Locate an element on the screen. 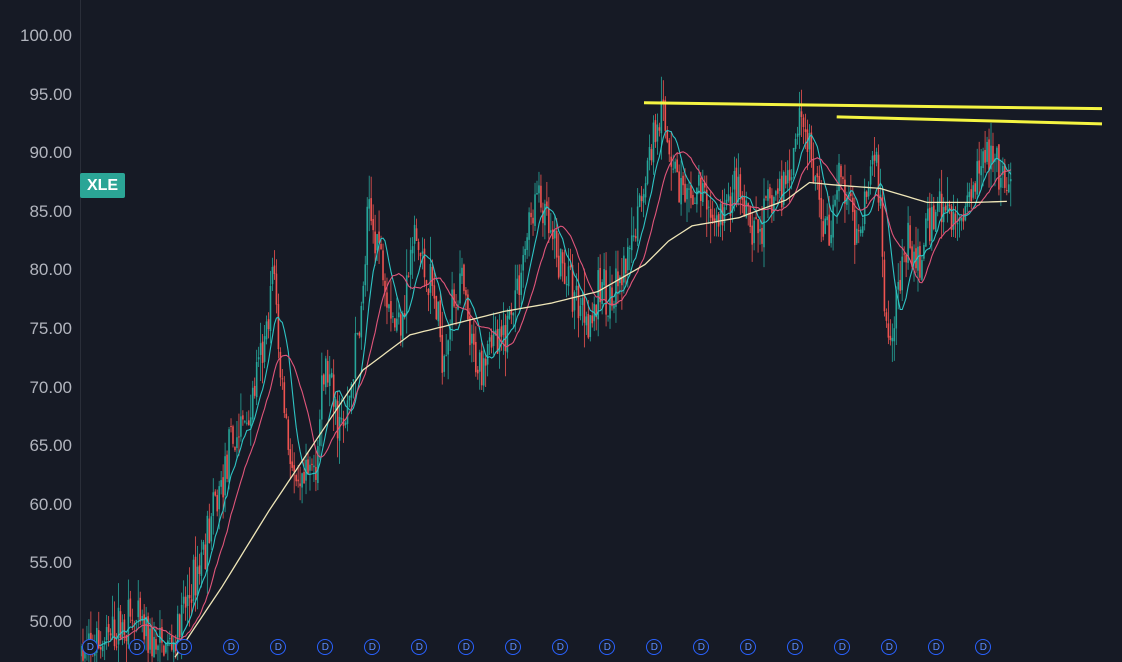 The image size is (1122, 662). price-tick-label: 60.00 is located at coordinates (50, 504).